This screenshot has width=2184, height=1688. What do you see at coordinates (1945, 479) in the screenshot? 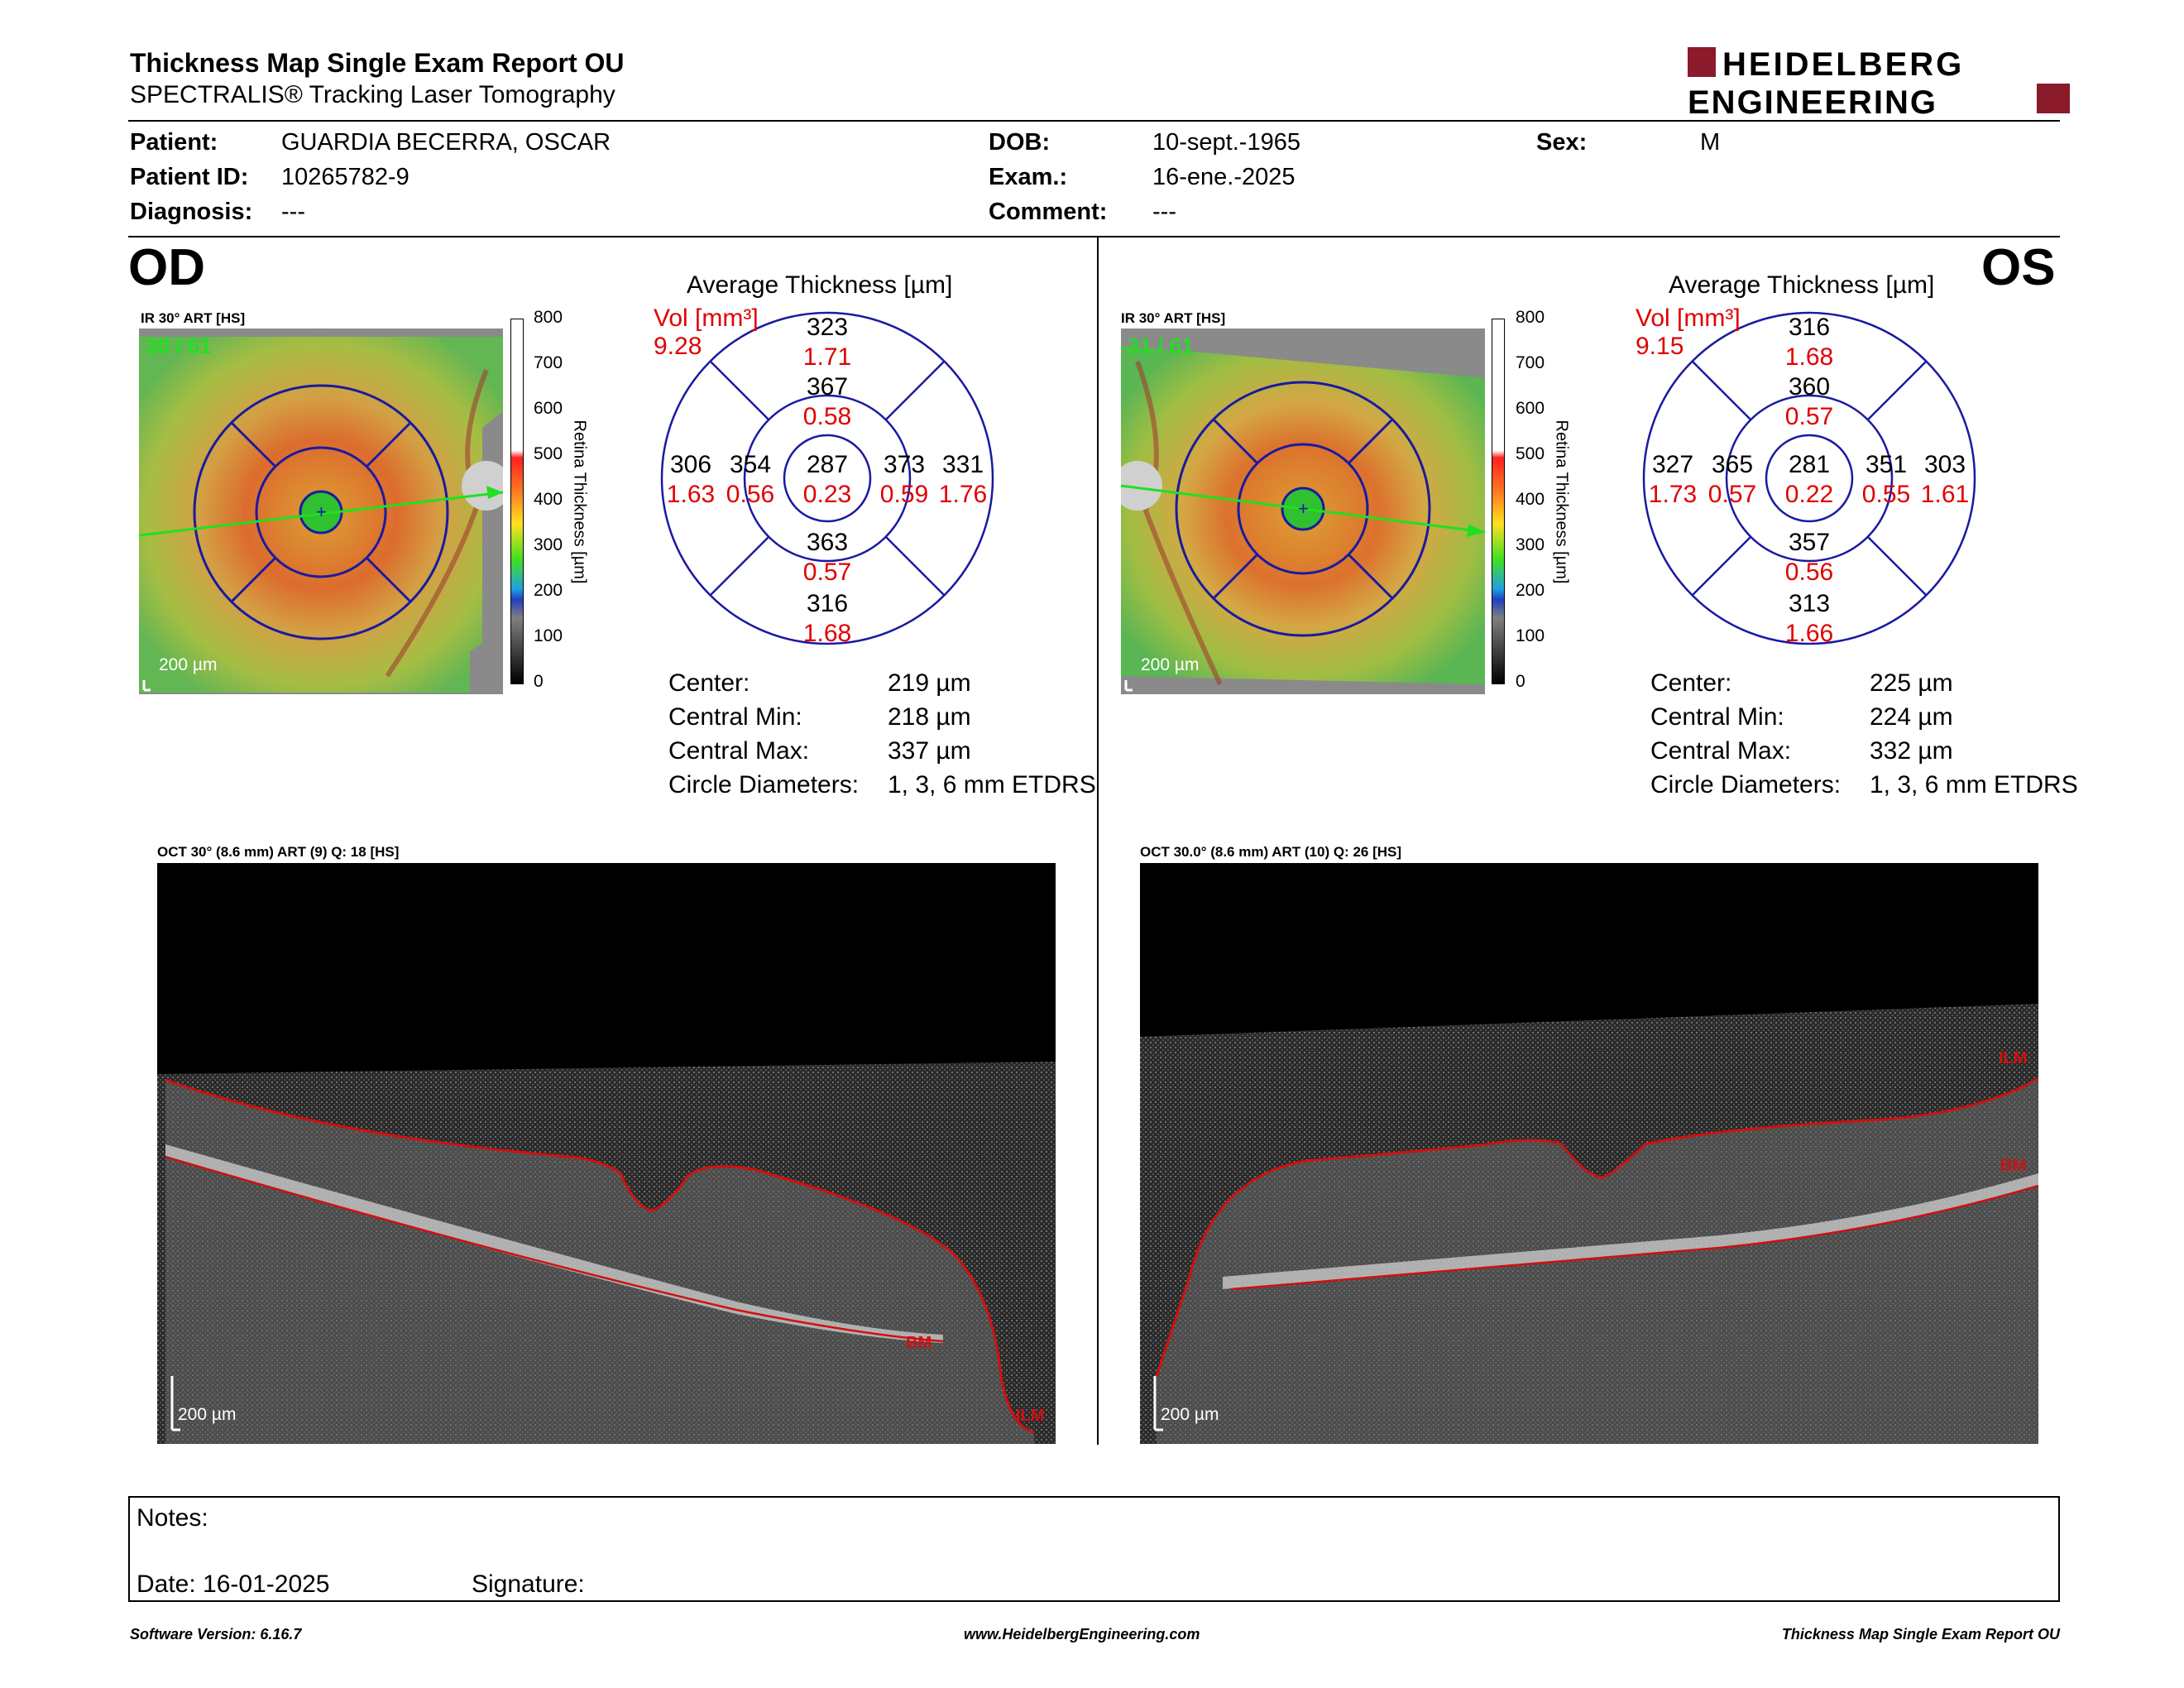
I see `os-sector-outer-right: 303 1.61` at bounding box center [1945, 479].